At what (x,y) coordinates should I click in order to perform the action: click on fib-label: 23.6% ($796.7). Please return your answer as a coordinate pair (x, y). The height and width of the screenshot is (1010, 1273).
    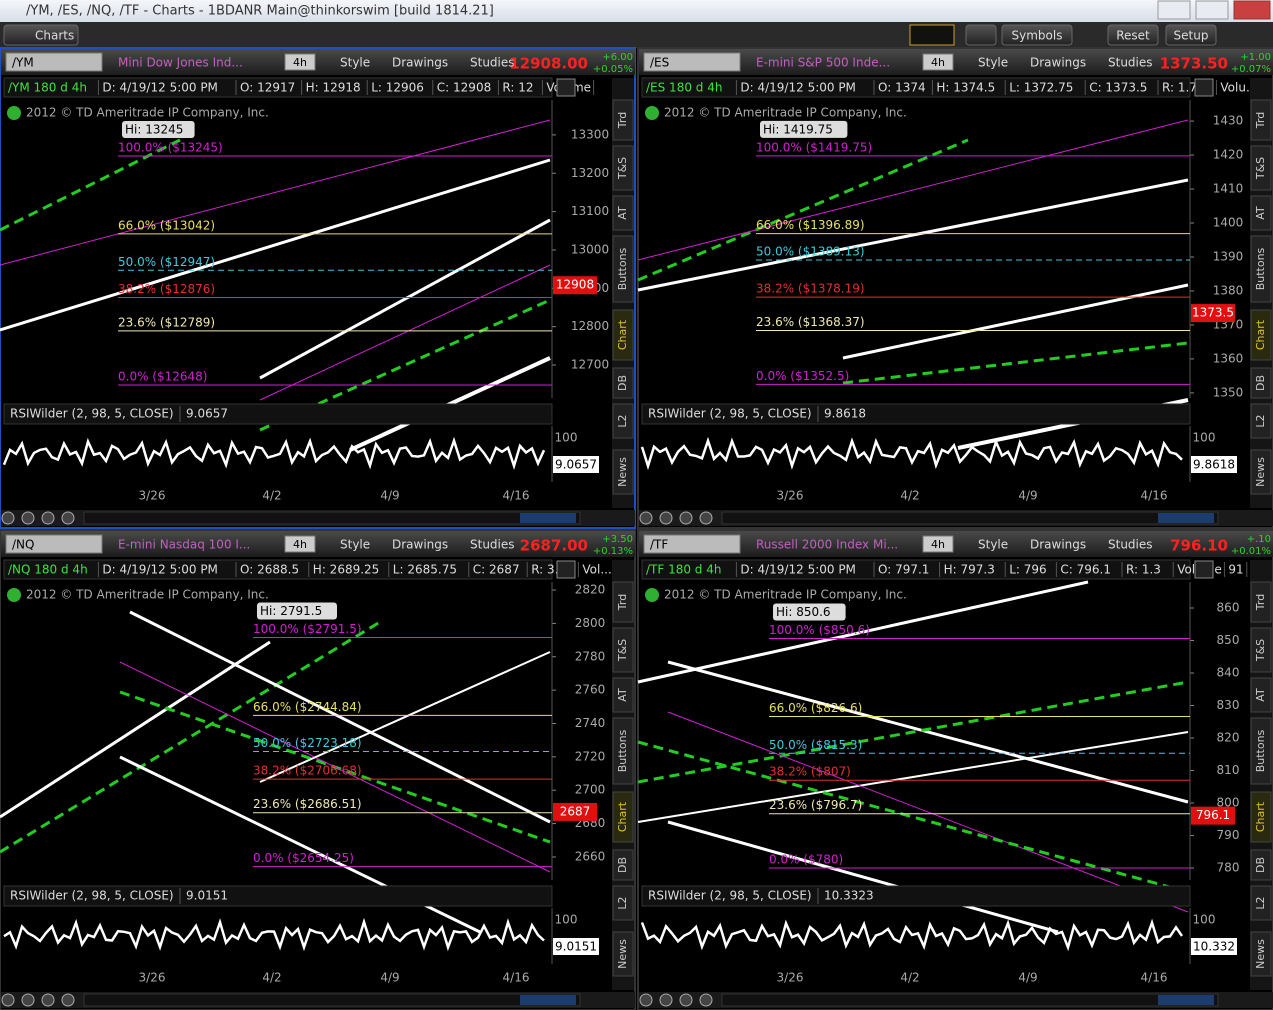
    Looking at the image, I should click on (815, 805).